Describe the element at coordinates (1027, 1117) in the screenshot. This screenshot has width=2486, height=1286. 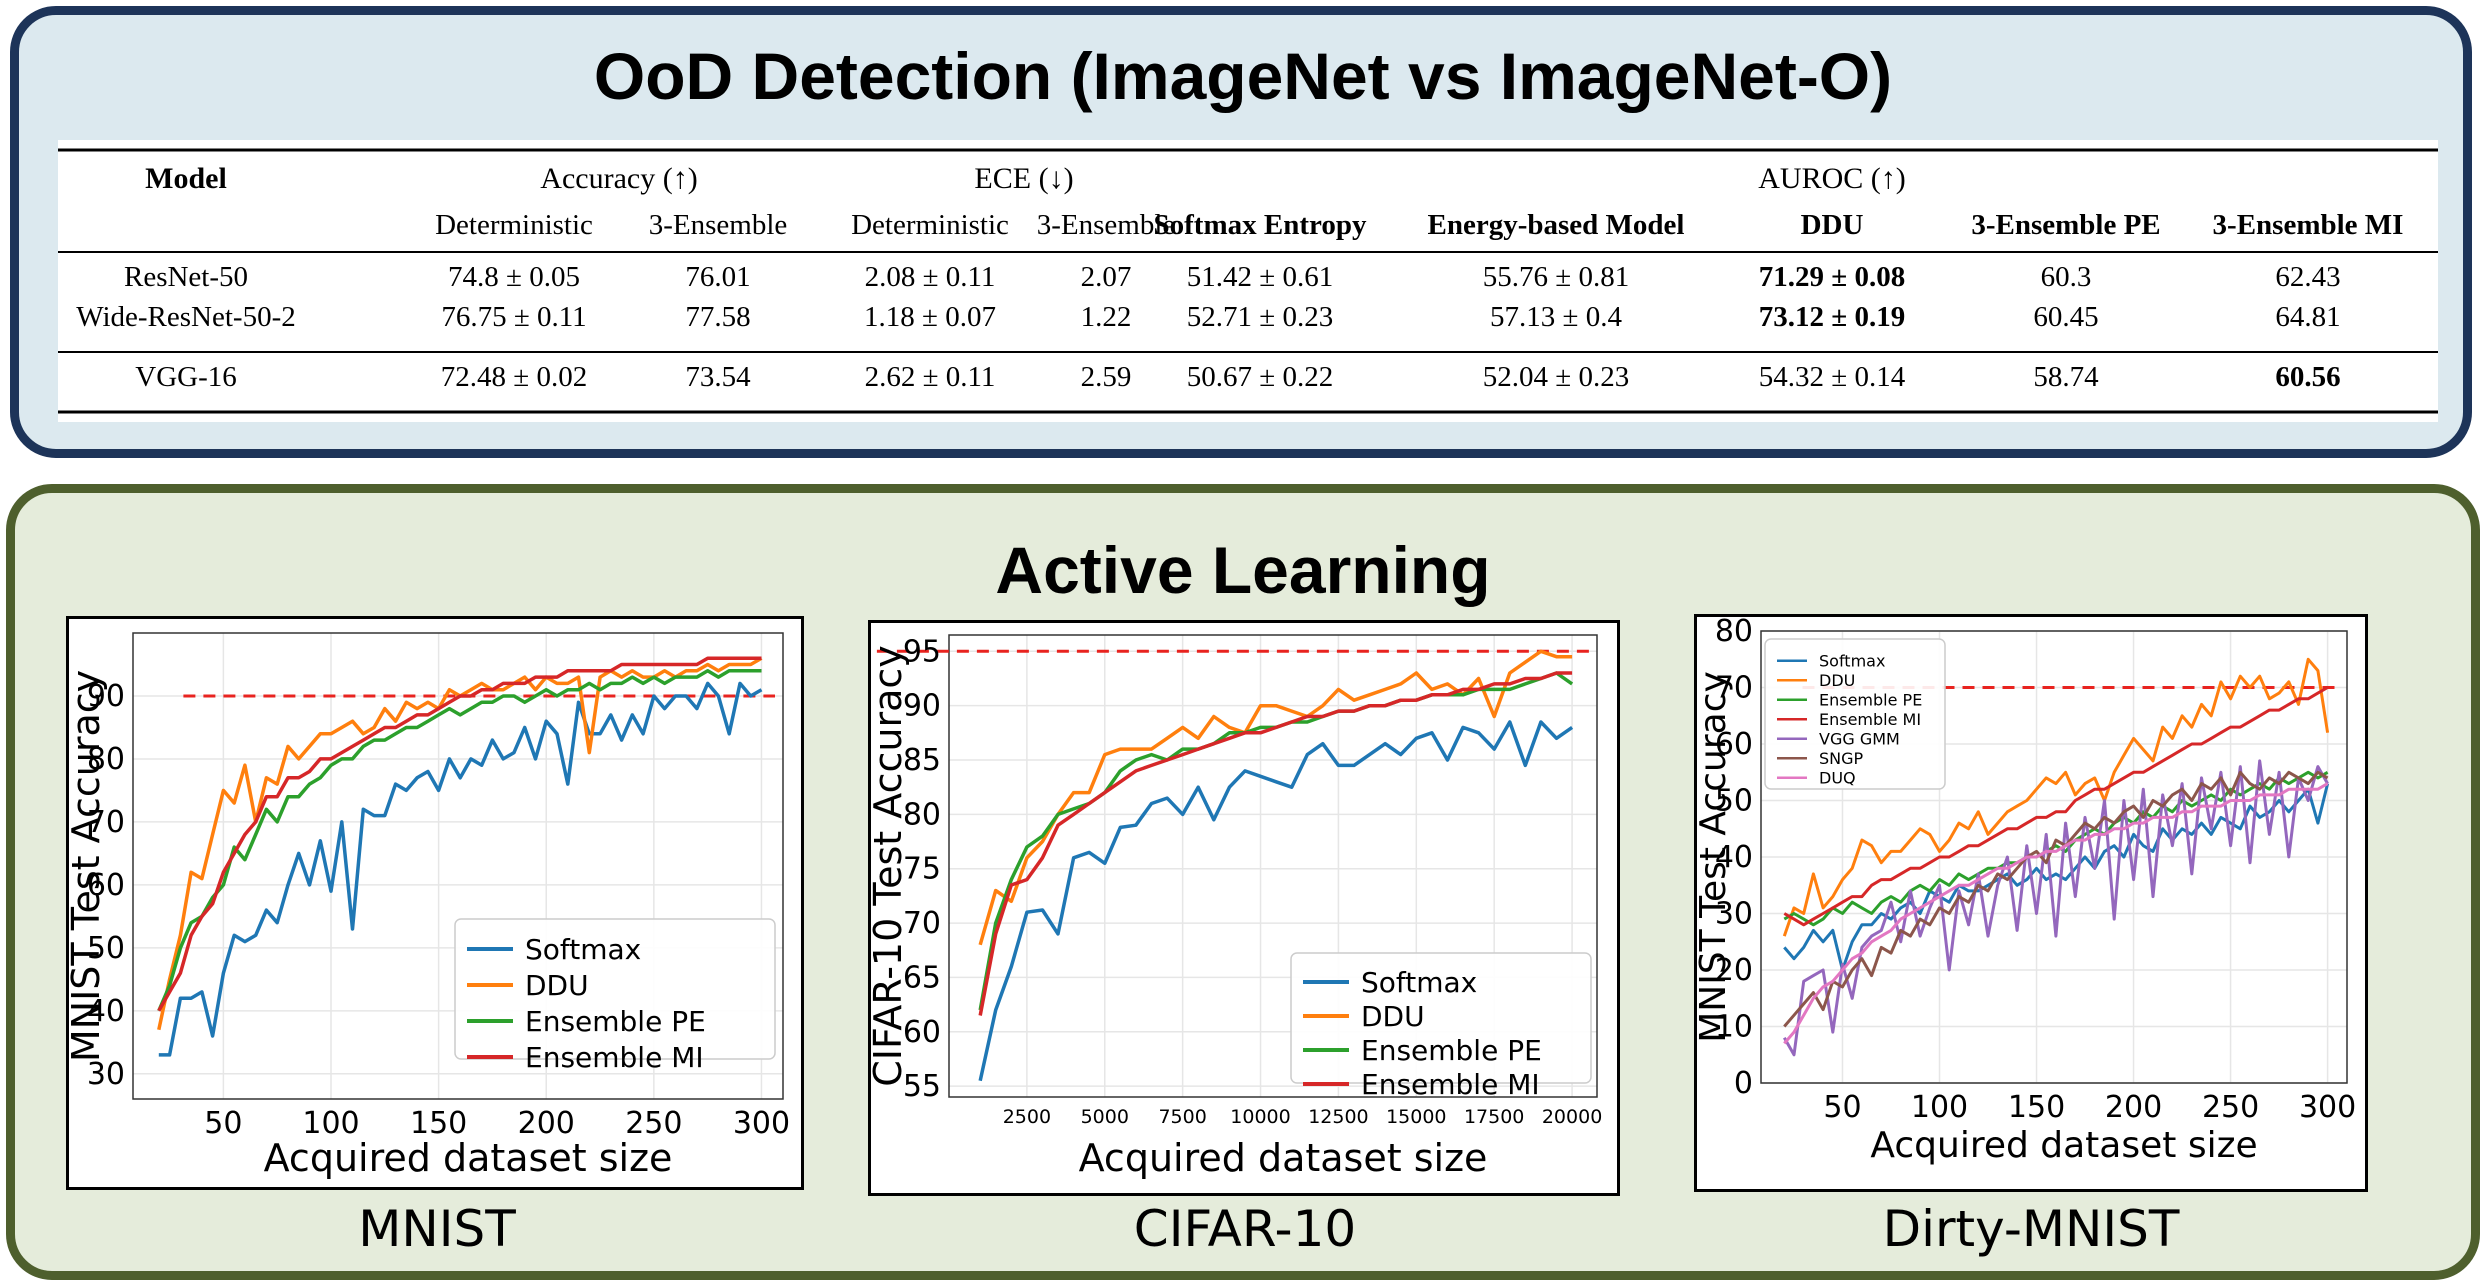
I see `x-tick-label: 2500` at that location.